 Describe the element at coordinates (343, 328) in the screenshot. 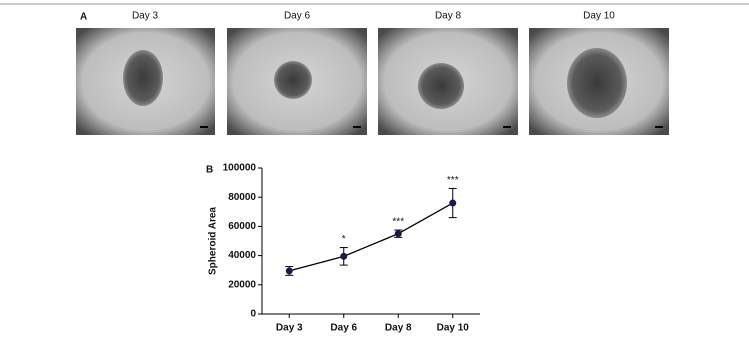

I see `x-tick-label: Day 6` at that location.